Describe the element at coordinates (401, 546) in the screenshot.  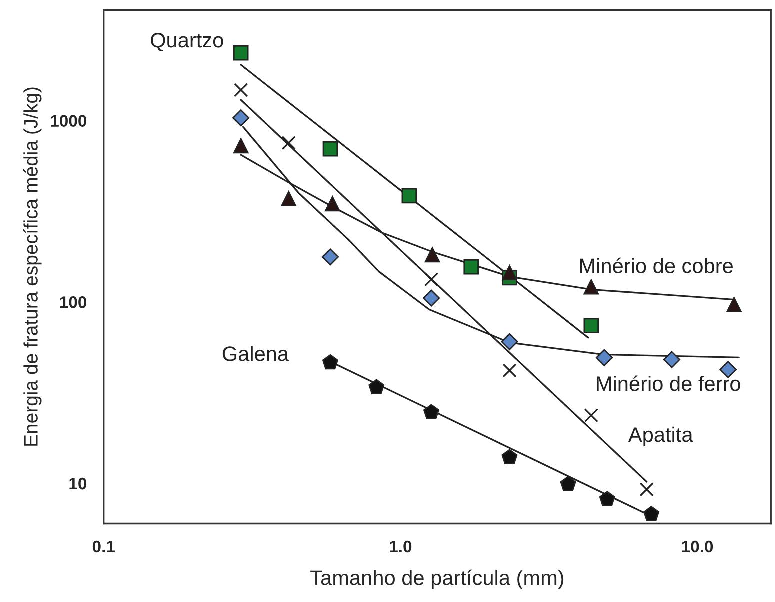
I see `x-tick-label: 1.0` at that location.